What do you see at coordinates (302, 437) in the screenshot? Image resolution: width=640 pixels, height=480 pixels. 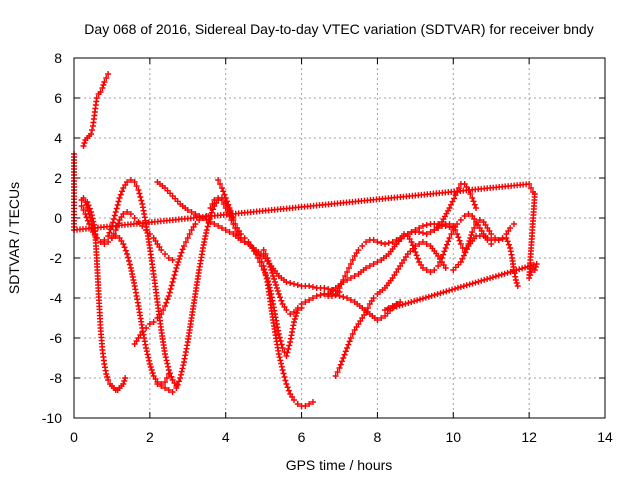 I see `x-tick-label: 6` at bounding box center [302, 437].